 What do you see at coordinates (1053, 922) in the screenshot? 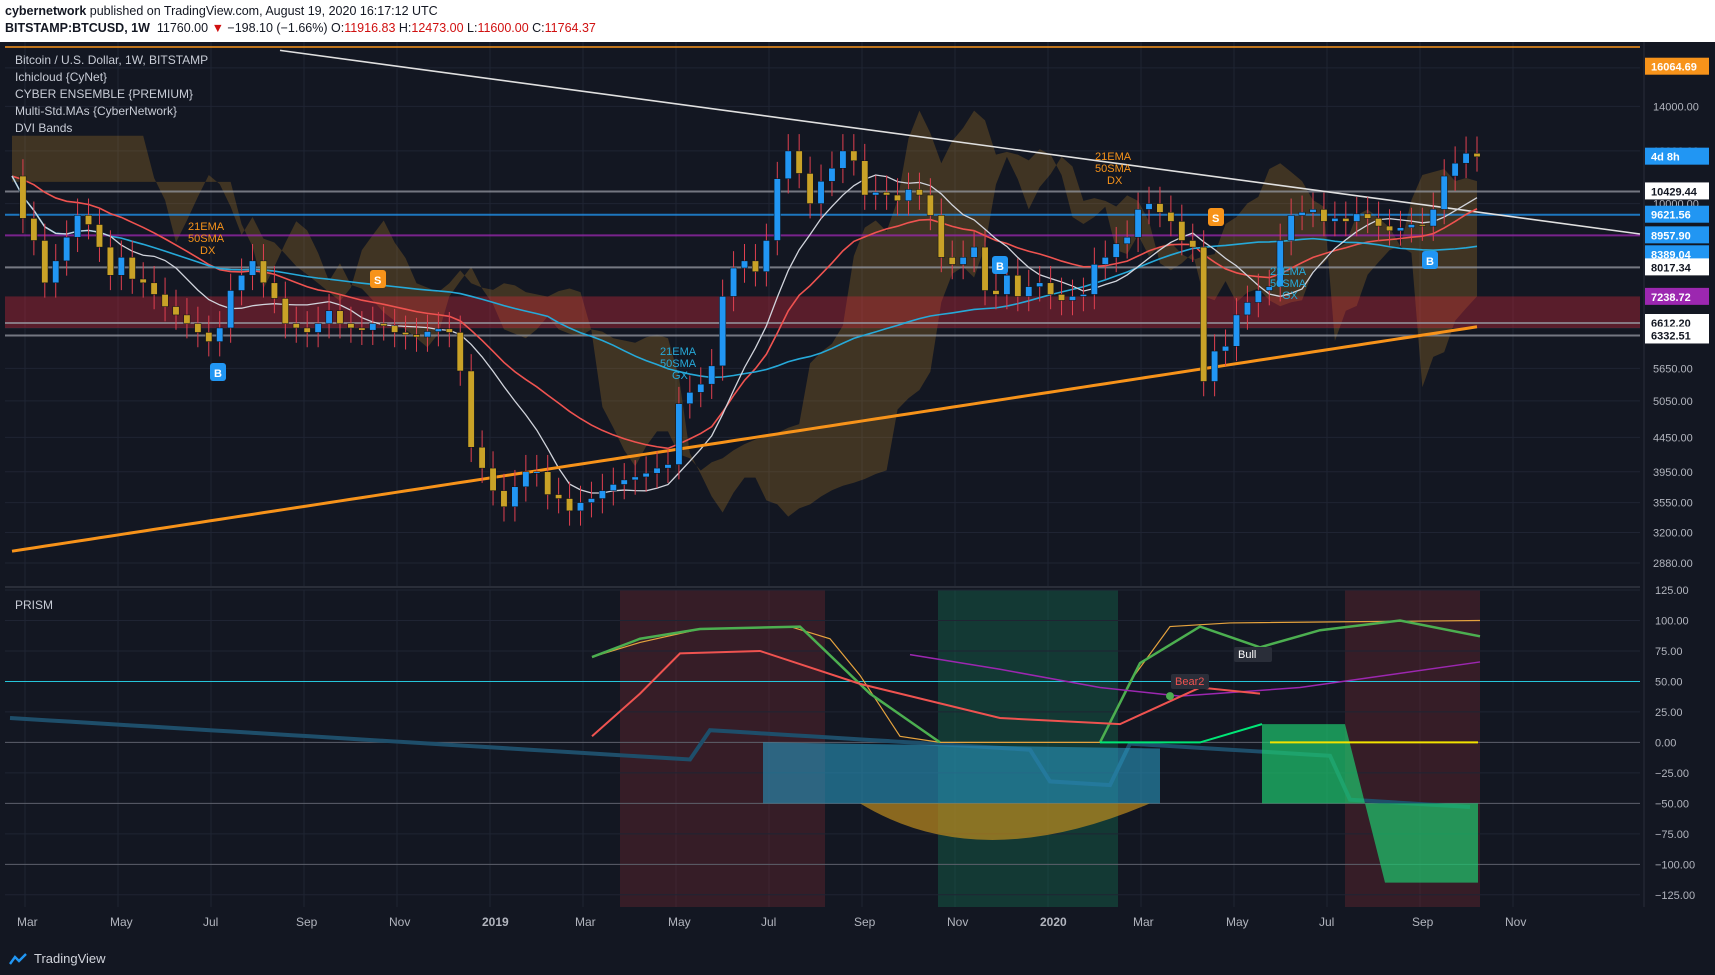
I see `time-axis-tick: 2020` at bounding box center [1053, 922].